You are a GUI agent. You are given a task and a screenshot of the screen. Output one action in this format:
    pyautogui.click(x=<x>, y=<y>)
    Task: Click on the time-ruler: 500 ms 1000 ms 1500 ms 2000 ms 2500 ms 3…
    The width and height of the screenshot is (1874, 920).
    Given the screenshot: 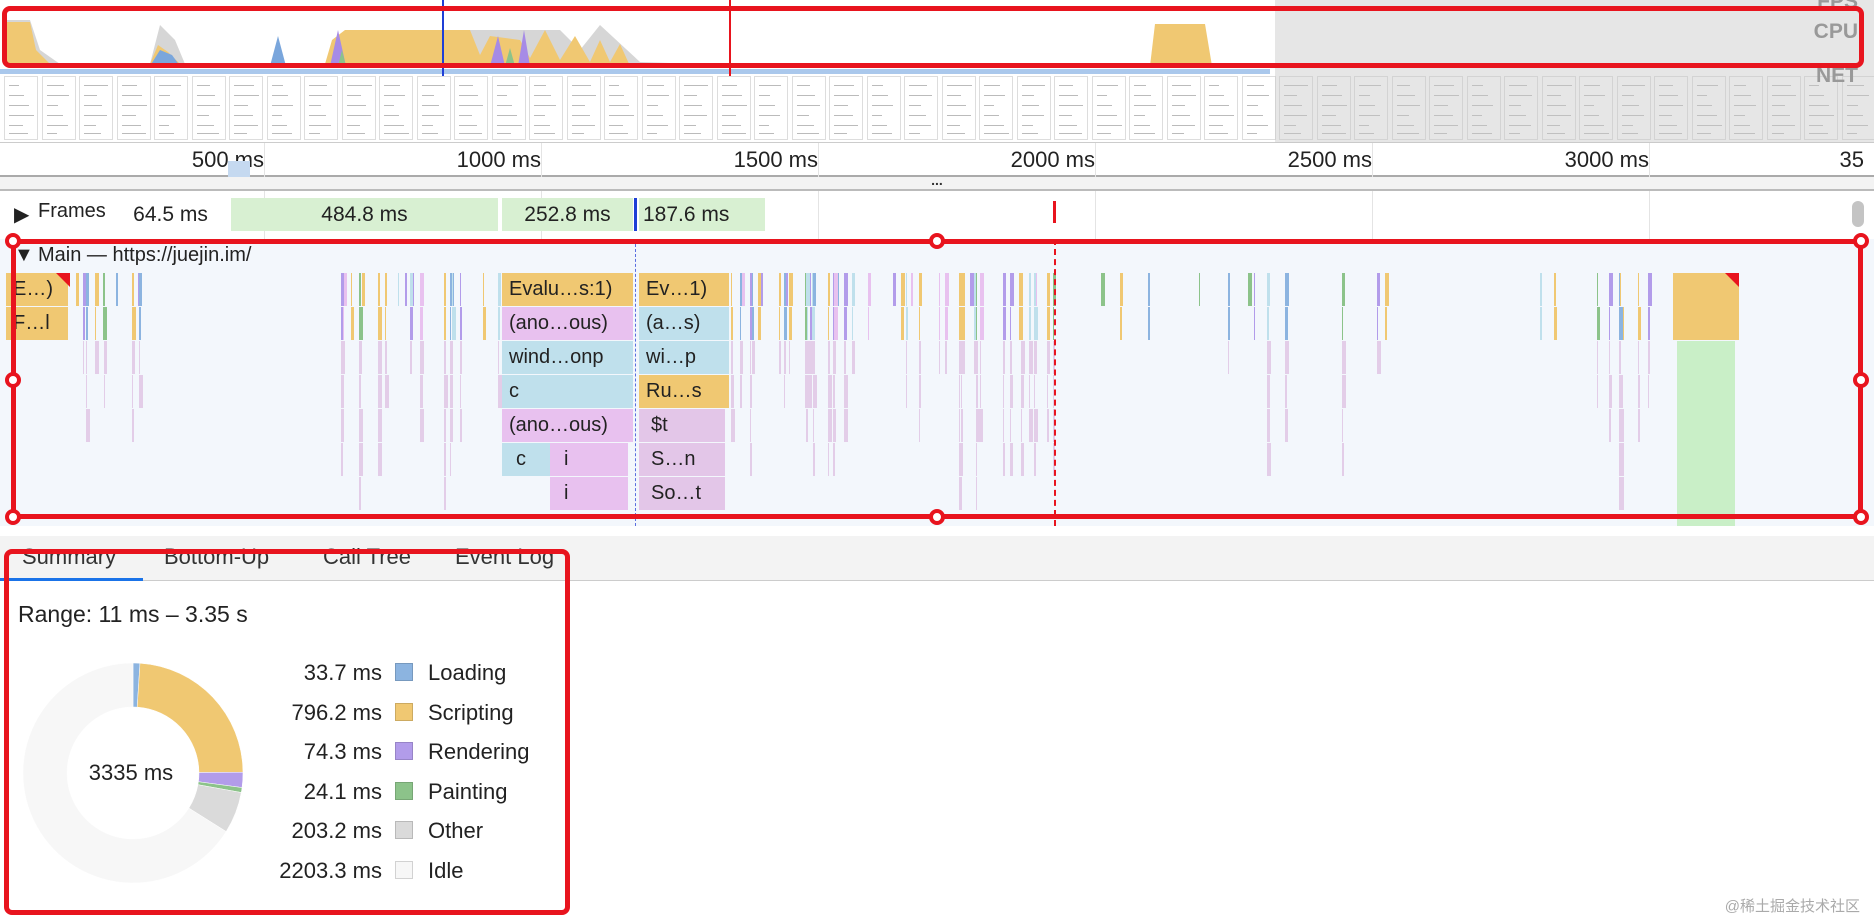 What is the action you would take?
    pyautogui.click(x=937, y=160)
    